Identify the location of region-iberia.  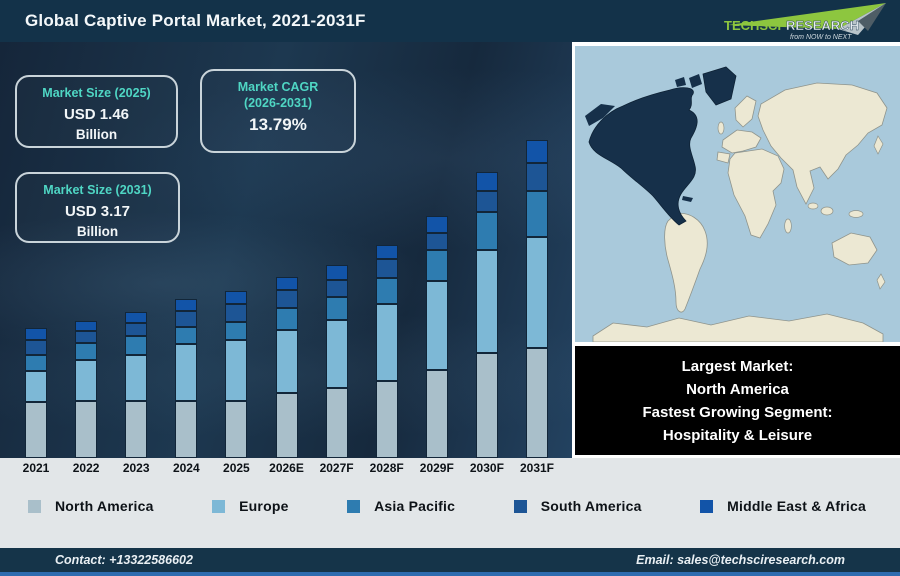
(723, 157).